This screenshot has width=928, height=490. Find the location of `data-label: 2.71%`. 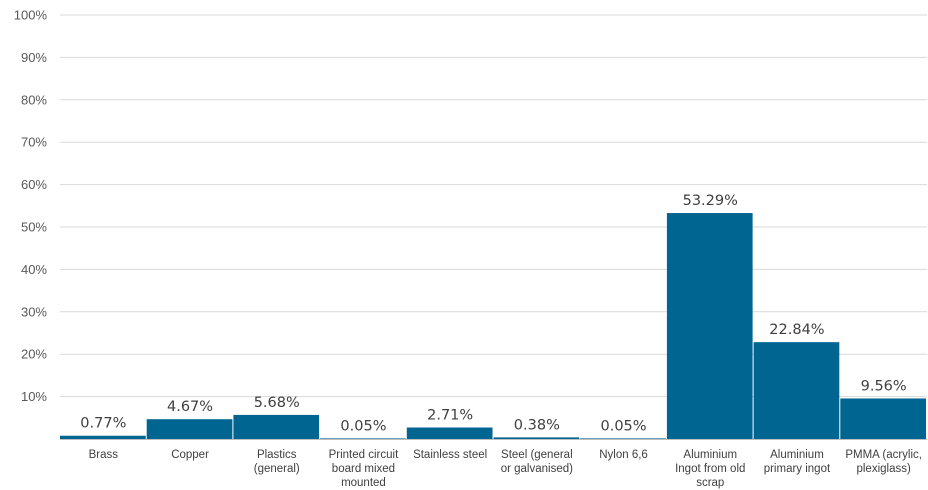

data-label: 2.71% is located at coordinates (450, 416).